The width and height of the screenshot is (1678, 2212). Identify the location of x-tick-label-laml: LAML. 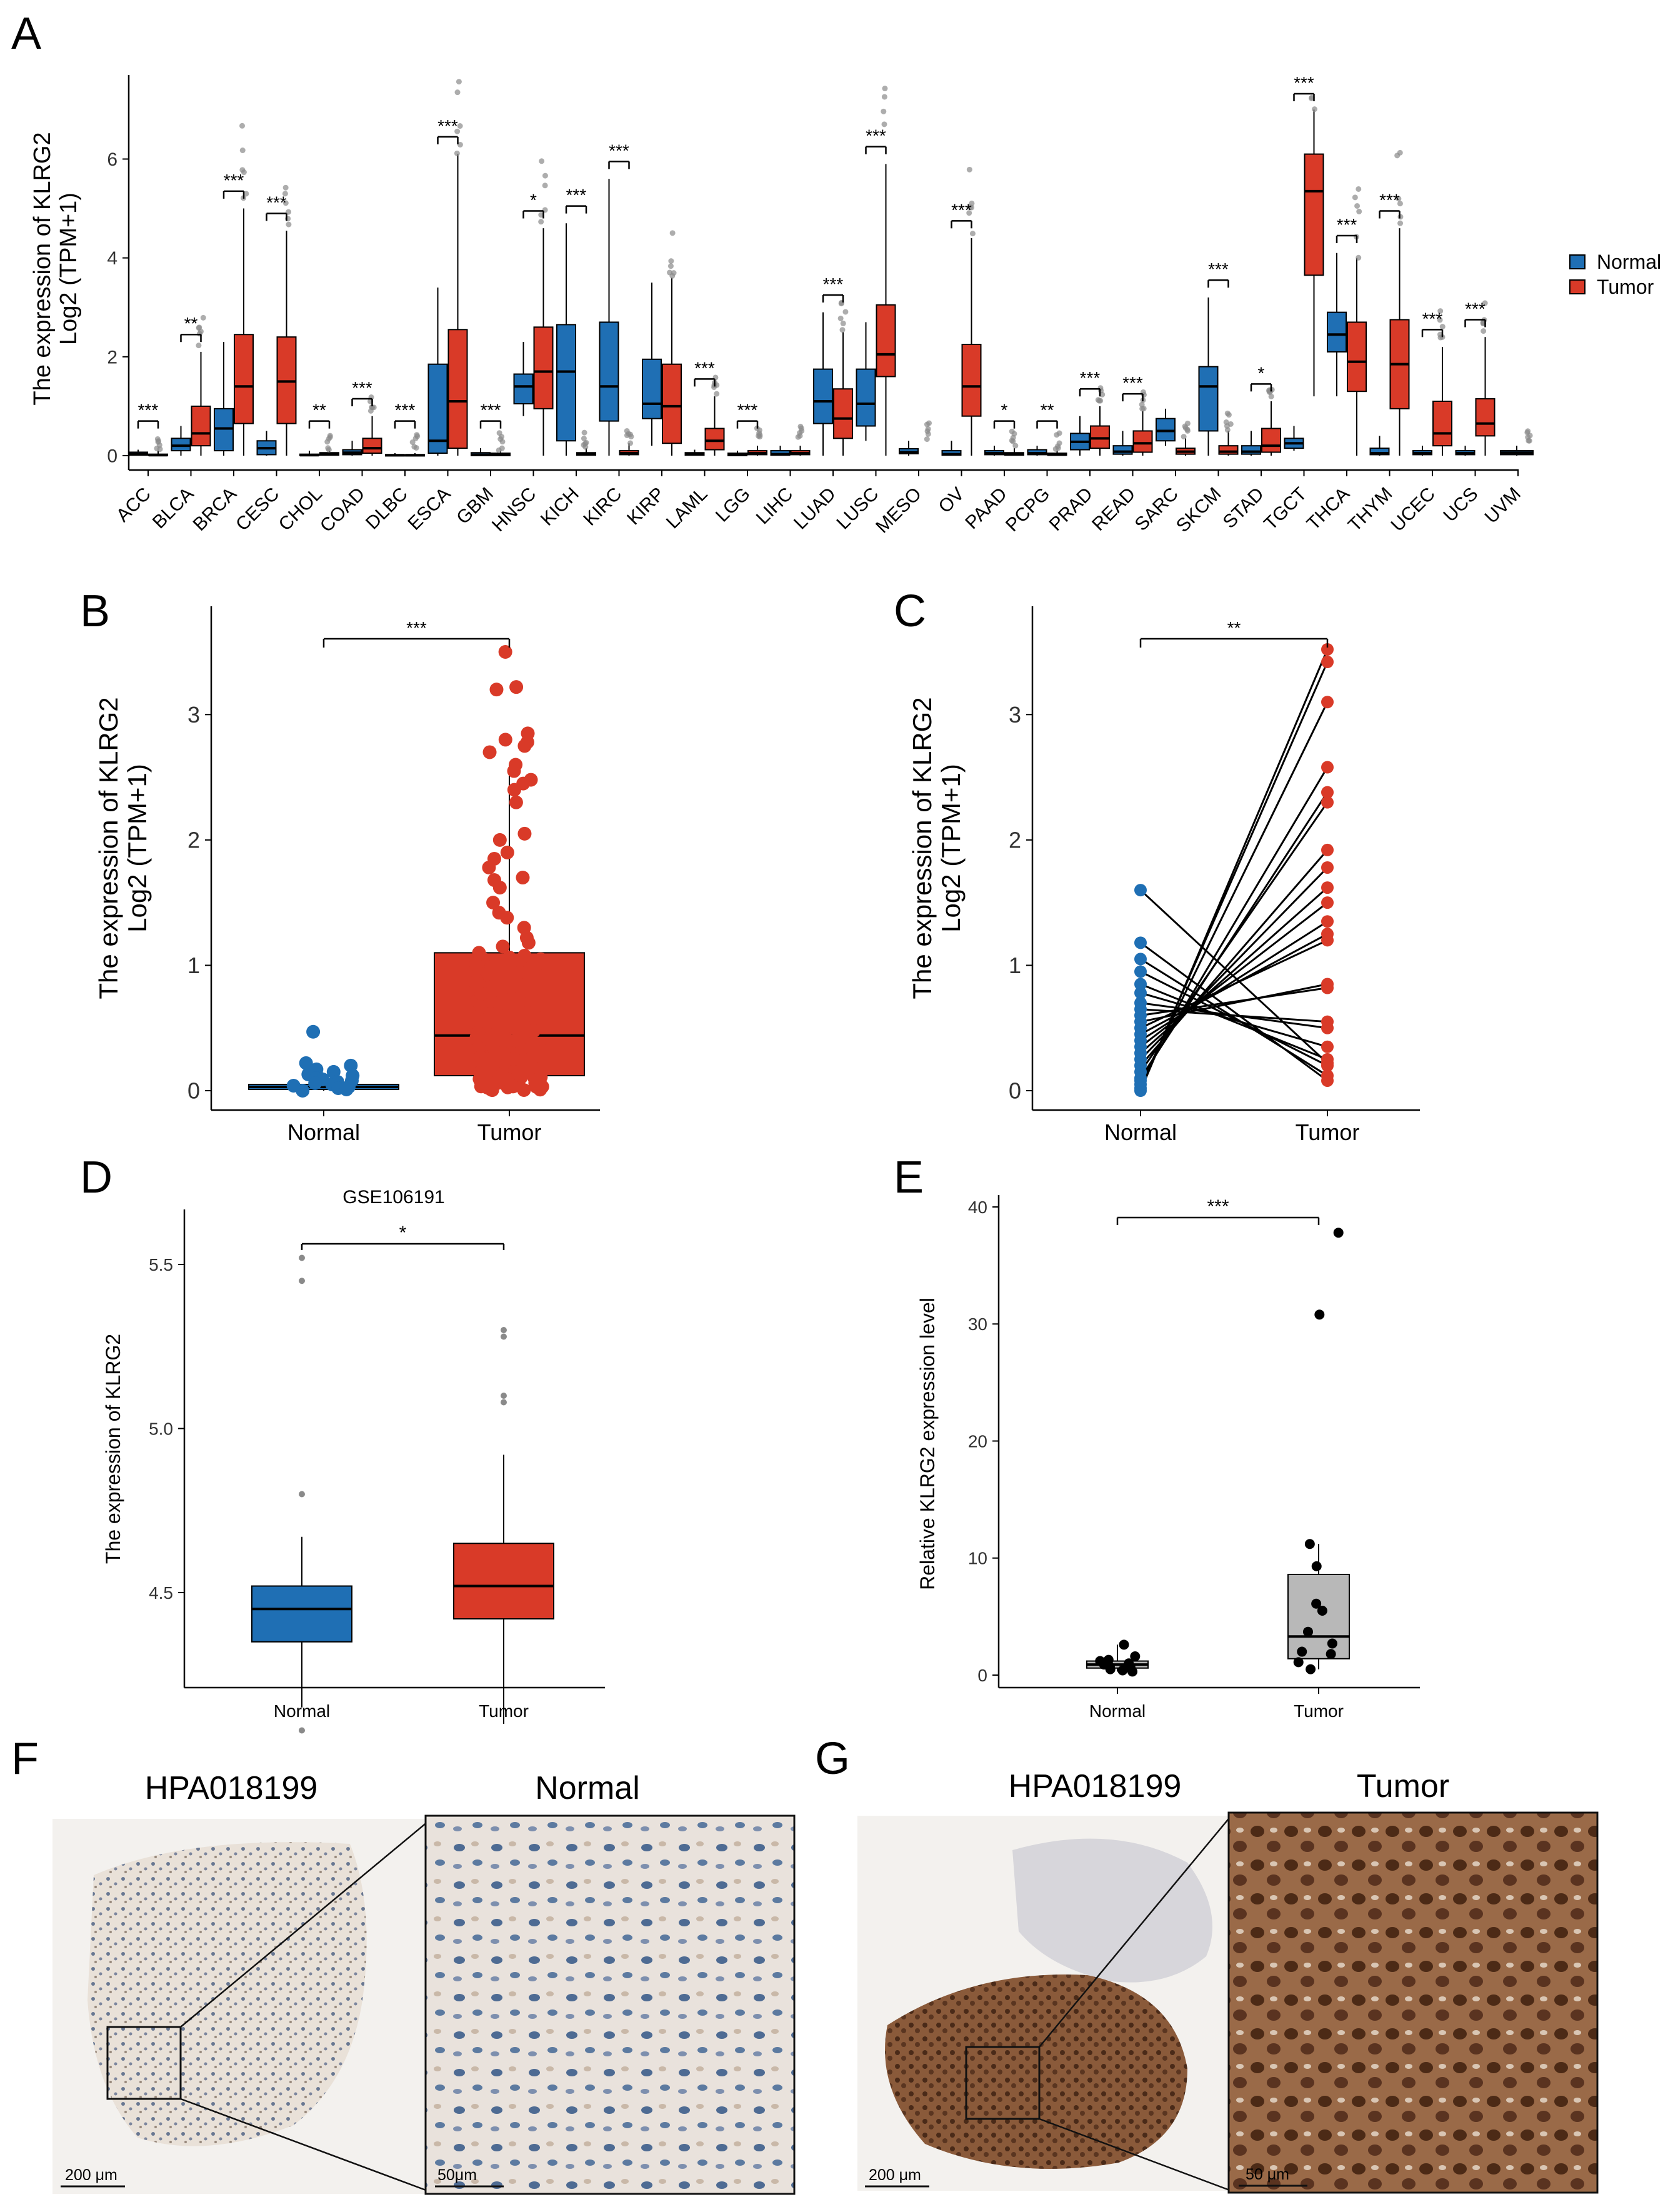
(687, 508).